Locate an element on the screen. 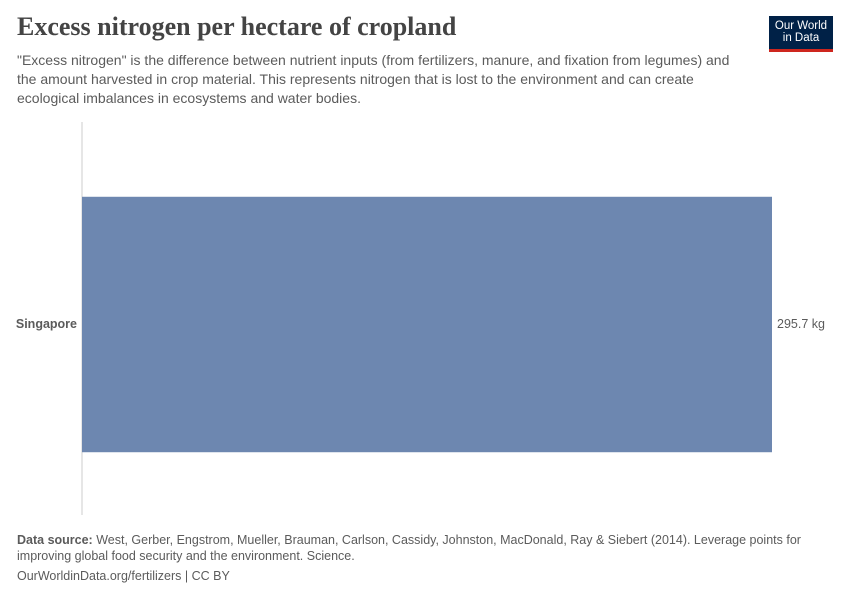 This screenshot has width=850, height=600. logo: Our World in Data is located at coordinates (801, 34).